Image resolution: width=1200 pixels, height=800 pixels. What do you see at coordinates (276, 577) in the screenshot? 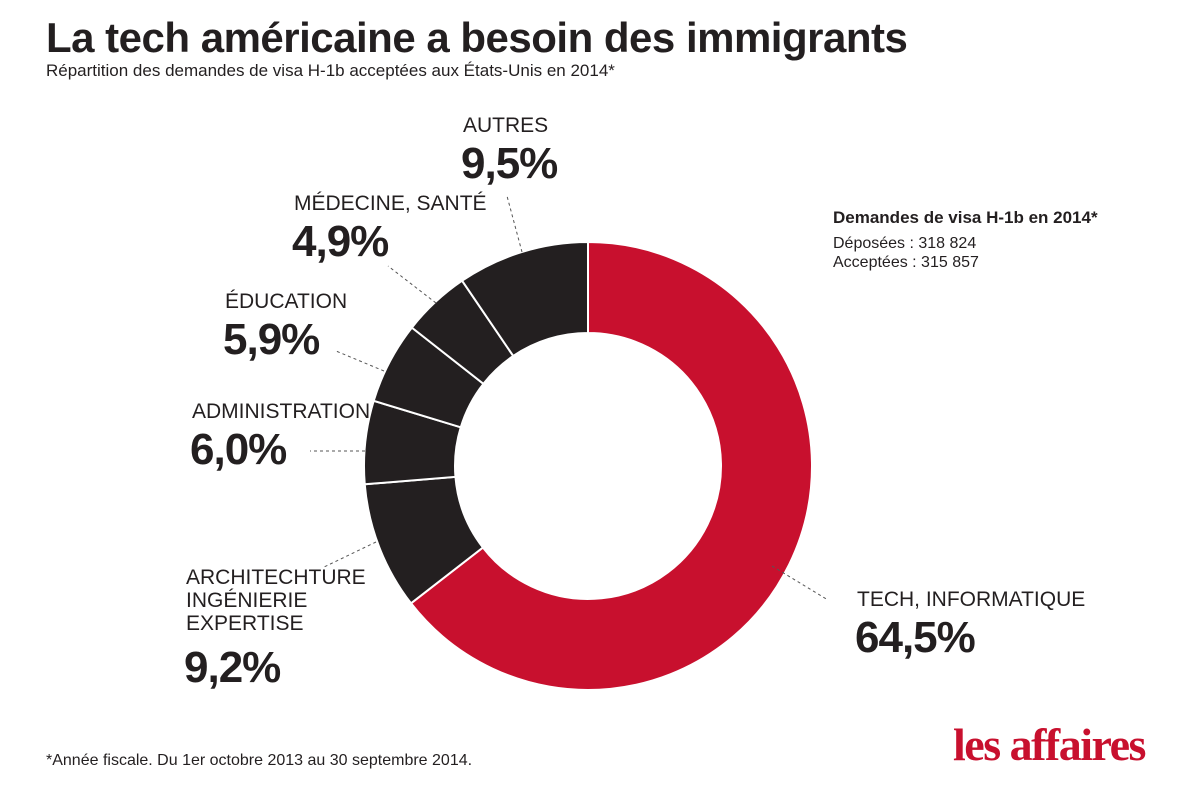
I see `slice-category-label: ARCHITECHTURE` at bounding box center [276, 577].